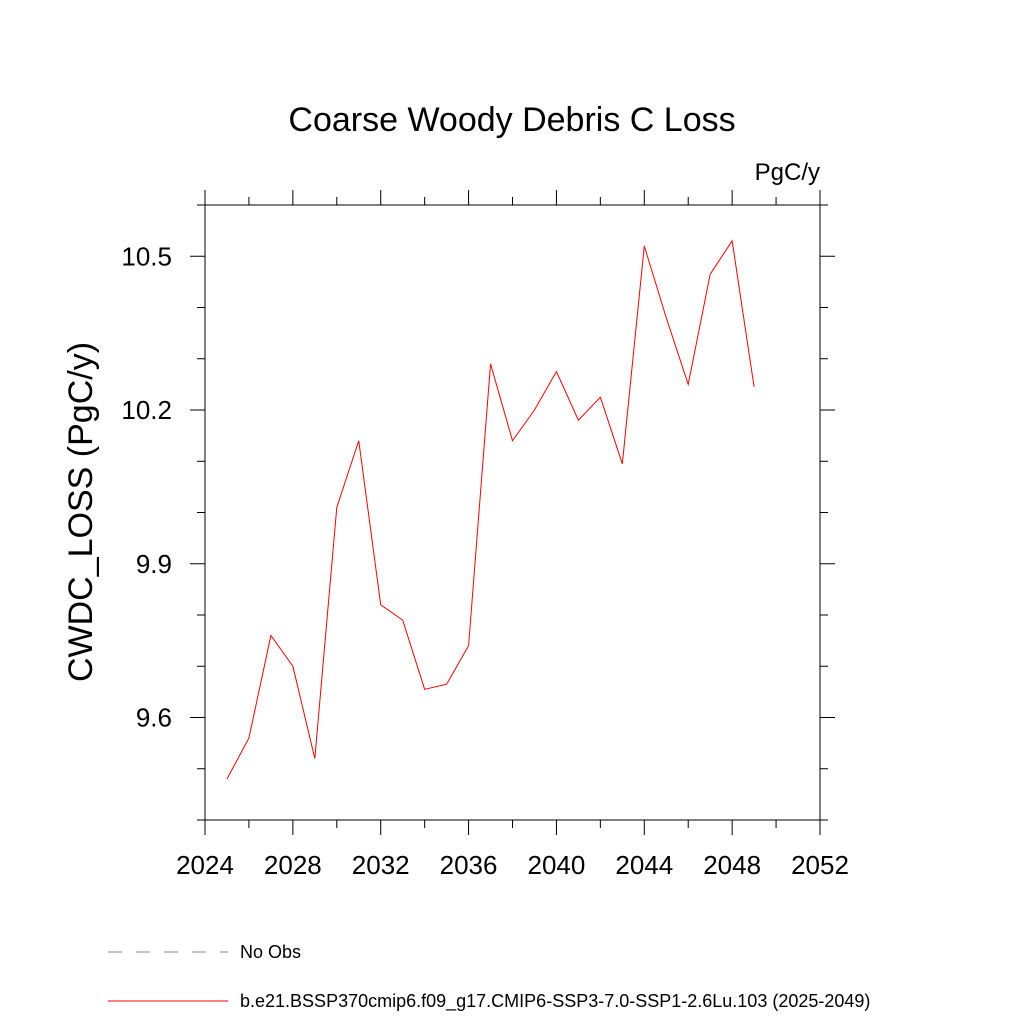 This screenshot has height=1024, width=1024. I want to click on x-tick-label: 2024, so click(205, 865).